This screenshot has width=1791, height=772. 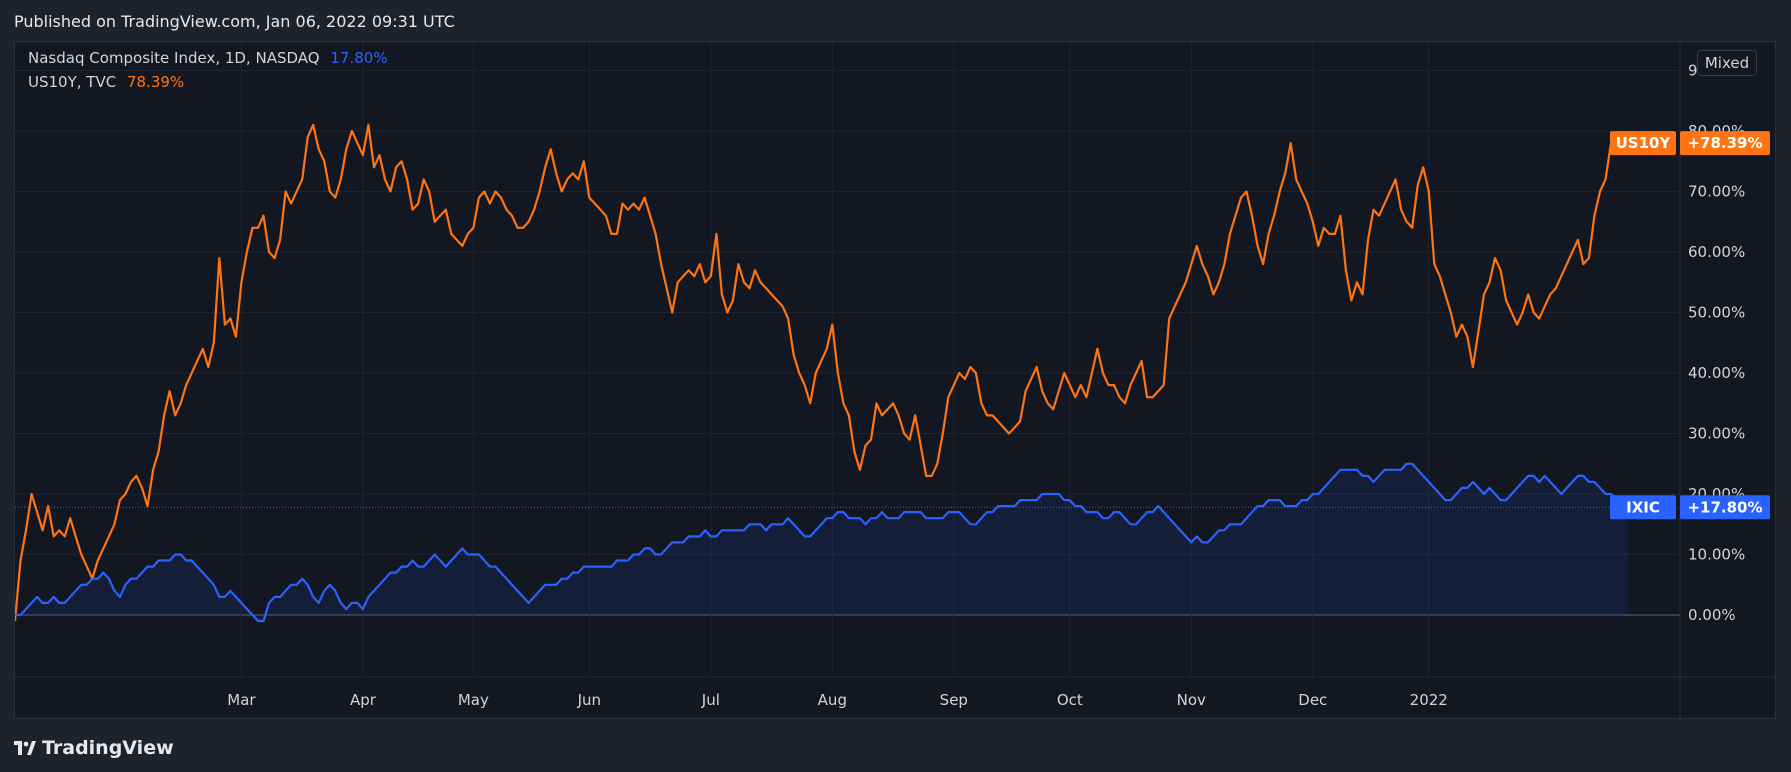 I want to click on tradingview-brand: TradingView, so click(x=94, y=748).